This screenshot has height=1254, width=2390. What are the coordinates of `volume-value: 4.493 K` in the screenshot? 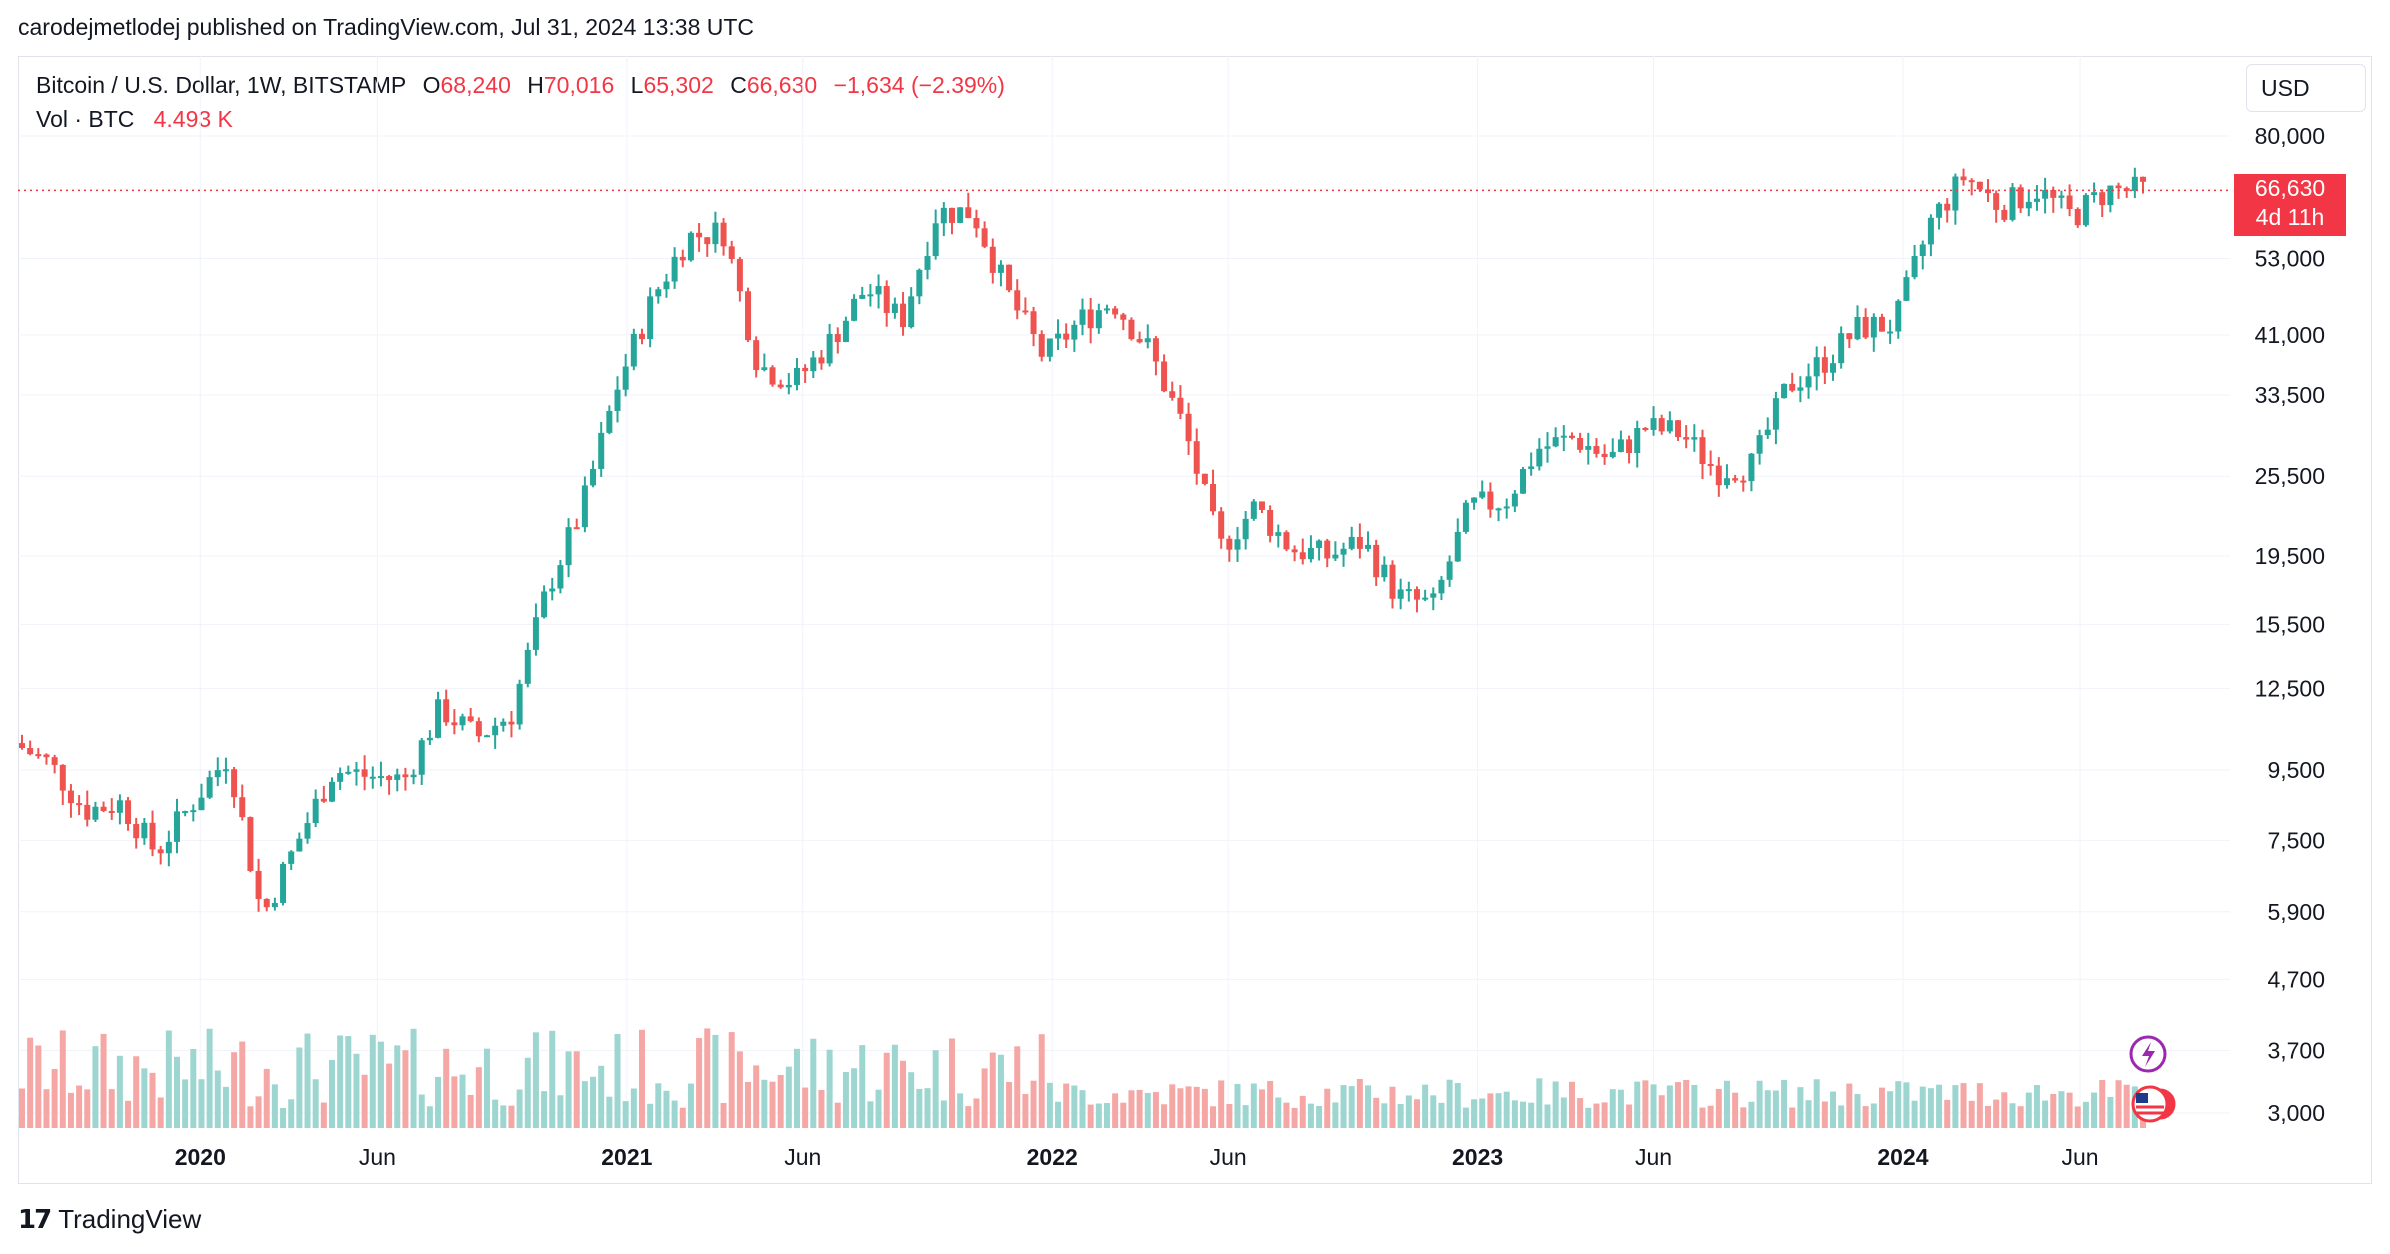 It's located at (193, 119).